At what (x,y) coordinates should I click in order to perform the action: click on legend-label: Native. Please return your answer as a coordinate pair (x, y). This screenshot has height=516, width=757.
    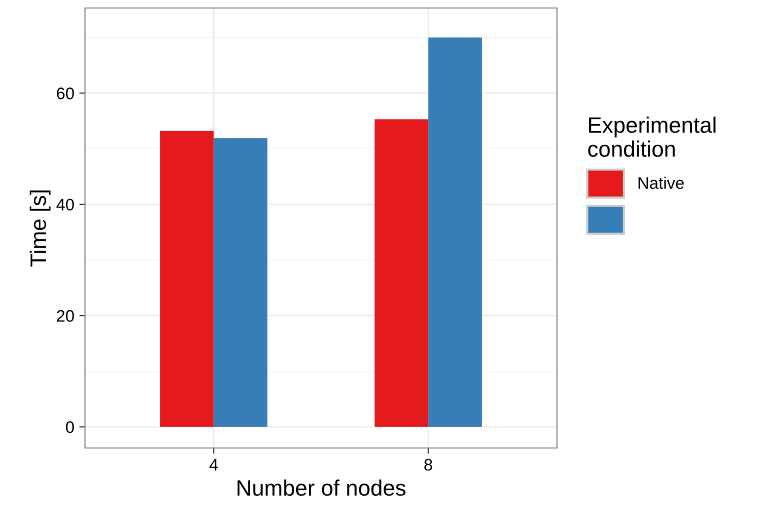
    Looking at the image, I should click on (661, 182).